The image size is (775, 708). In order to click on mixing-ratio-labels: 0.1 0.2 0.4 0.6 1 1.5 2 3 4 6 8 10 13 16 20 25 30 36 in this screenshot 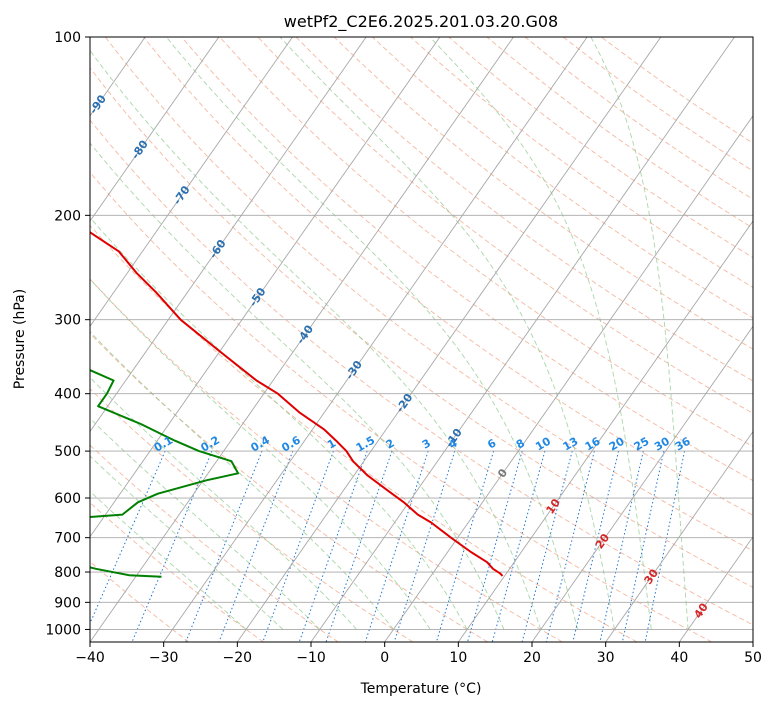, I will do `click(422, 443)`.